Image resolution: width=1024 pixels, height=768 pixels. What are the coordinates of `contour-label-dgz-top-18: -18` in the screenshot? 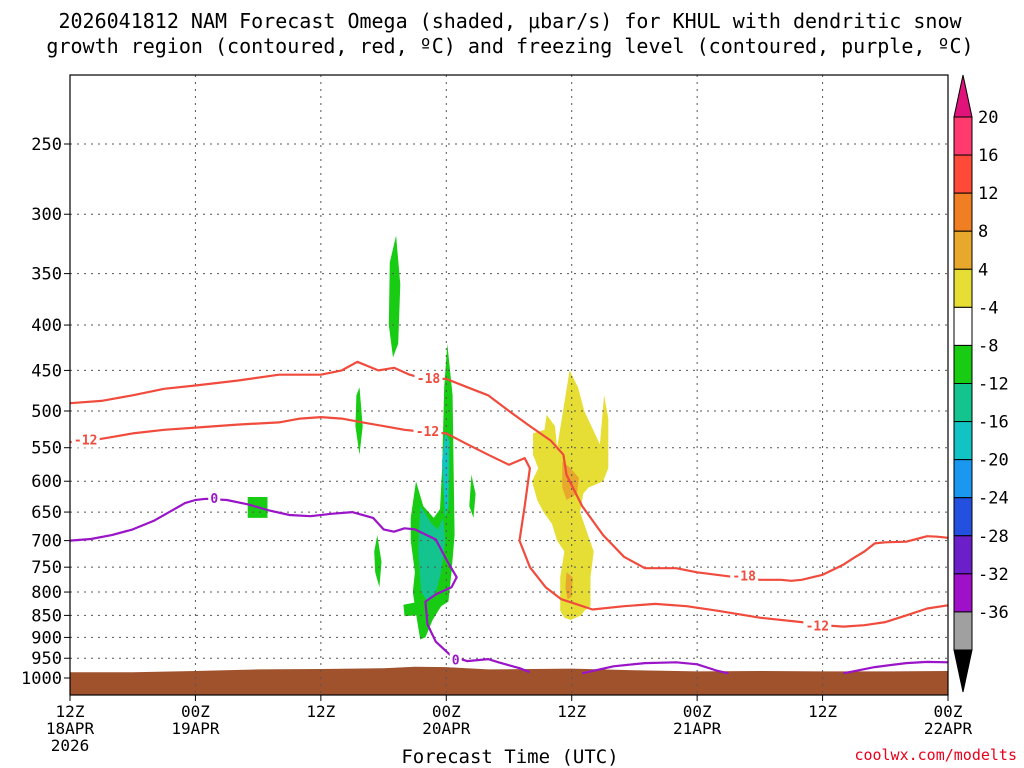 It's located at (429, 379).